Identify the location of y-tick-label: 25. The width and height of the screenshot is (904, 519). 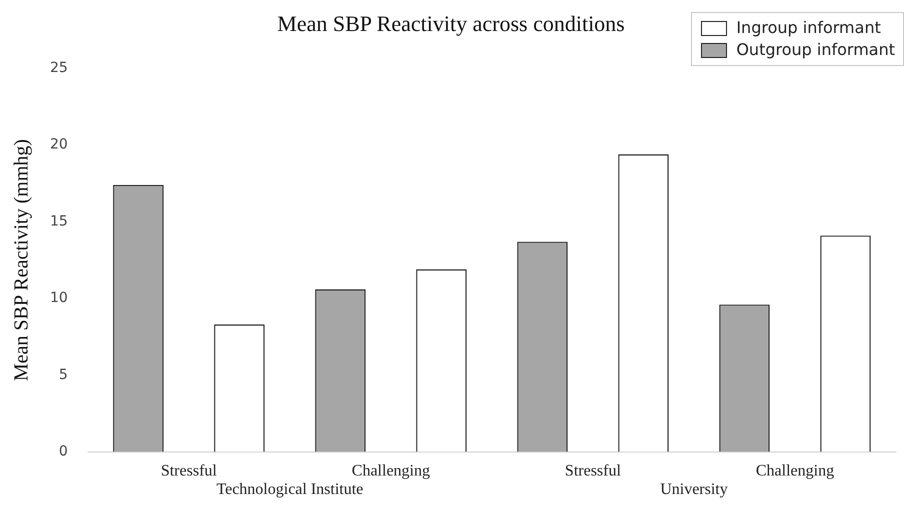
(59, 68).